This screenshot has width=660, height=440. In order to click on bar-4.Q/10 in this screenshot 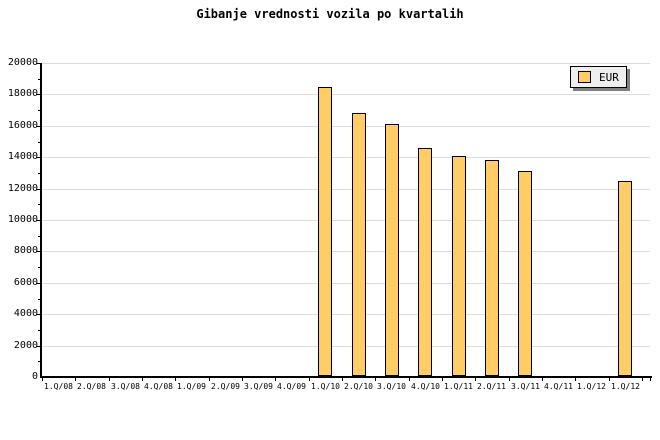, I will do `click(425, 262)`.